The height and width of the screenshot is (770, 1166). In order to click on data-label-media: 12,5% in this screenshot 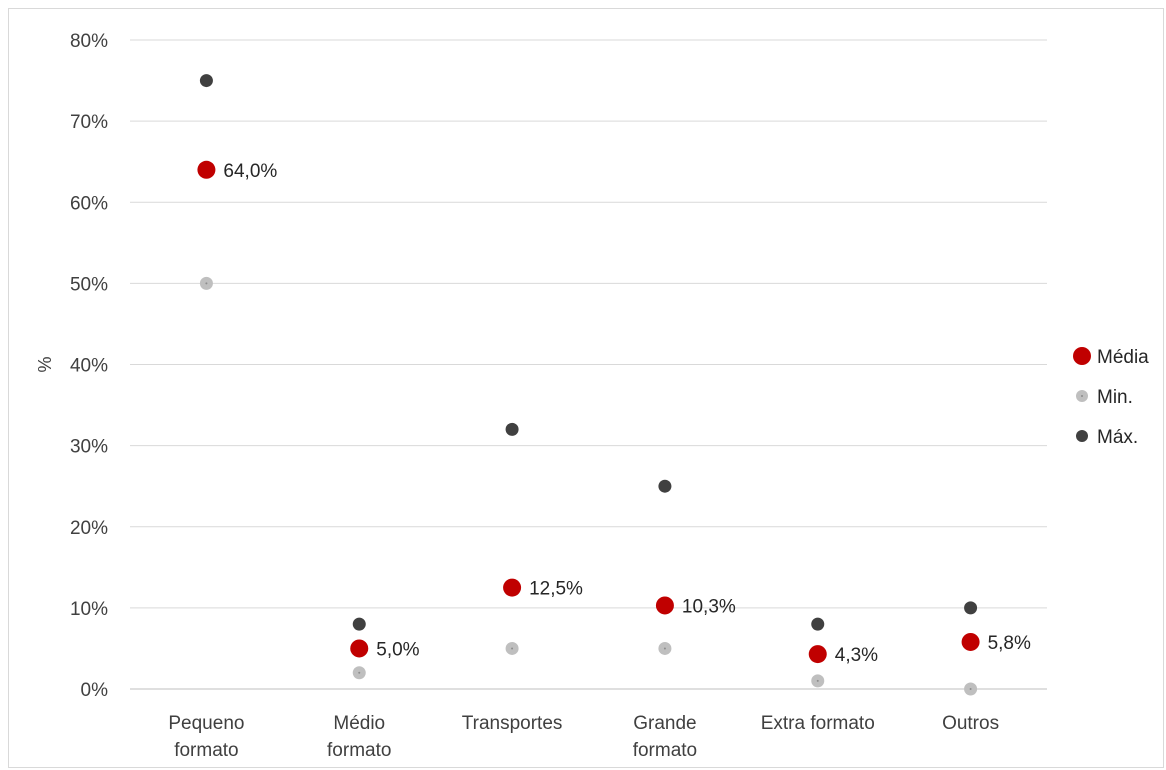, I will do `click(556, 589)`.